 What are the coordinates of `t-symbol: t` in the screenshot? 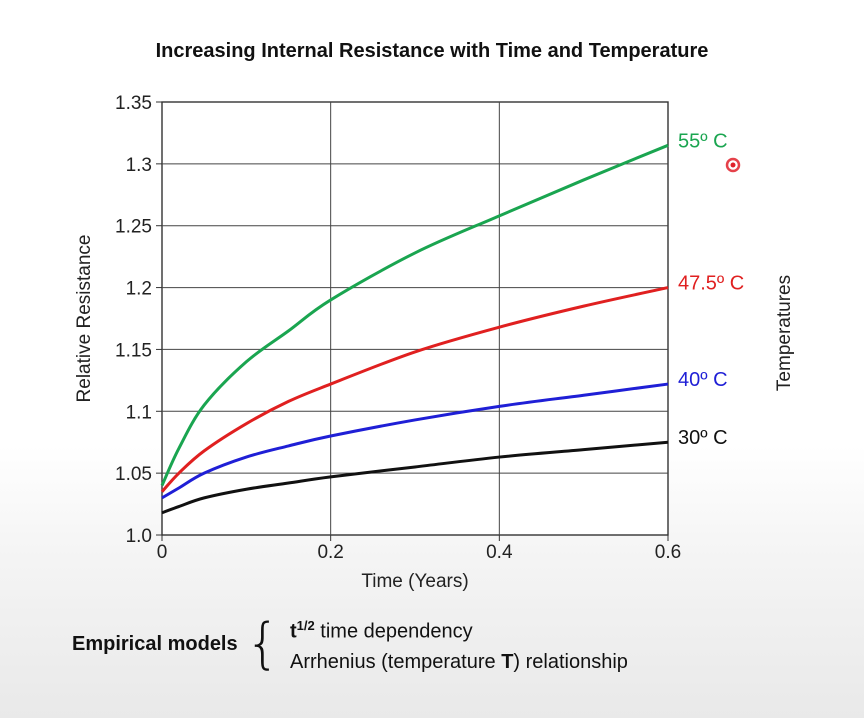 It's located at (293, 631).